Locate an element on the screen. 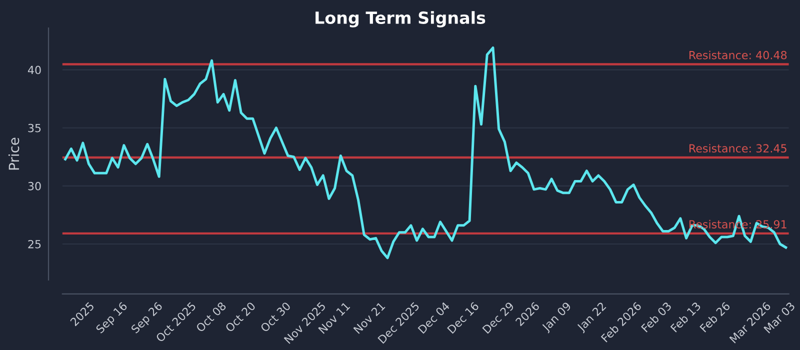 This screenshot has height=350, width=800. x-tick-label: Oct 20 is located at coordinates (240, 317).